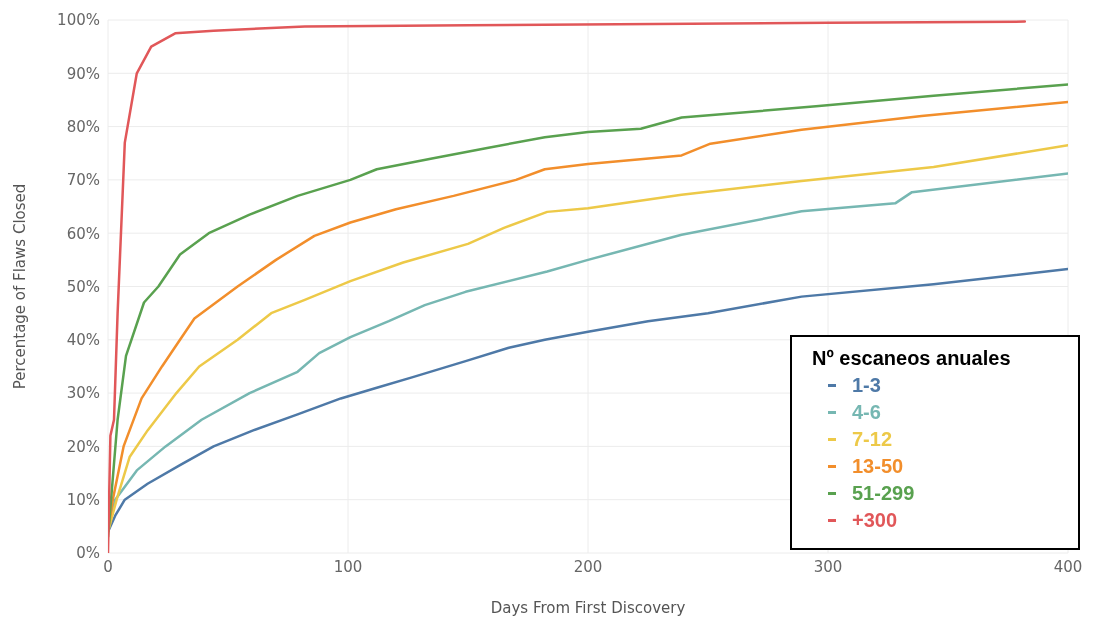  I want to click on y-tick-label: 70%, so click(83, 180).